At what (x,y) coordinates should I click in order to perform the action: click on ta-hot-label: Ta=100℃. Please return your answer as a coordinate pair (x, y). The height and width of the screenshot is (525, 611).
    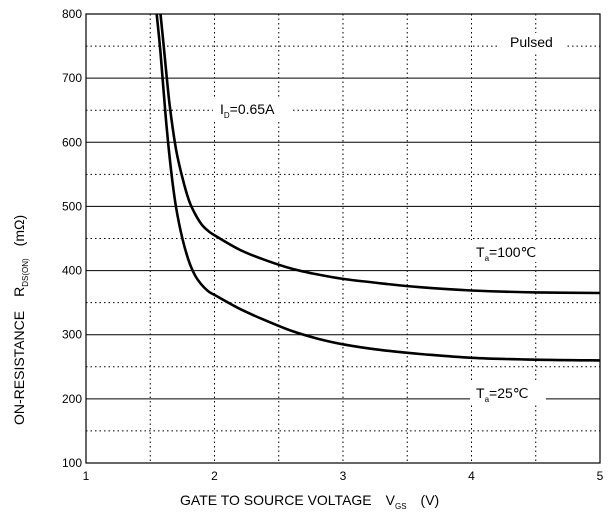
    Looking at the image, I should click on (506, 253).